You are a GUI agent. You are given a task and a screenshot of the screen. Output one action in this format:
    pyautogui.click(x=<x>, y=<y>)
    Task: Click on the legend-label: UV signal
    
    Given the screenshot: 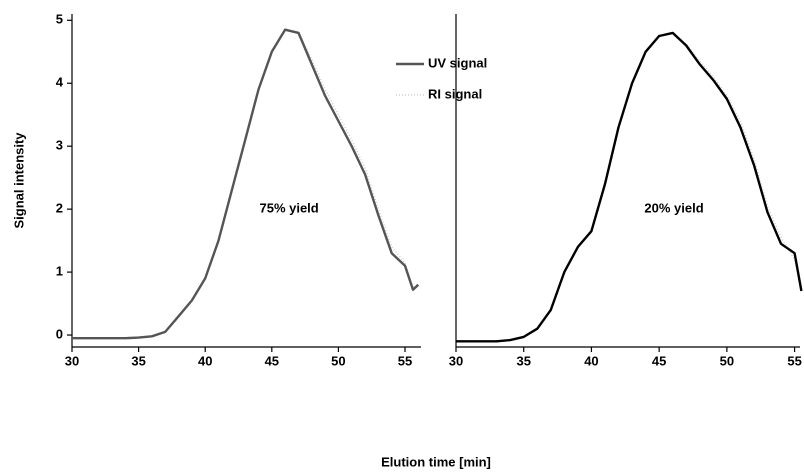 What is the action you would take?
    pyautogui.click(x=457, y=62)
    